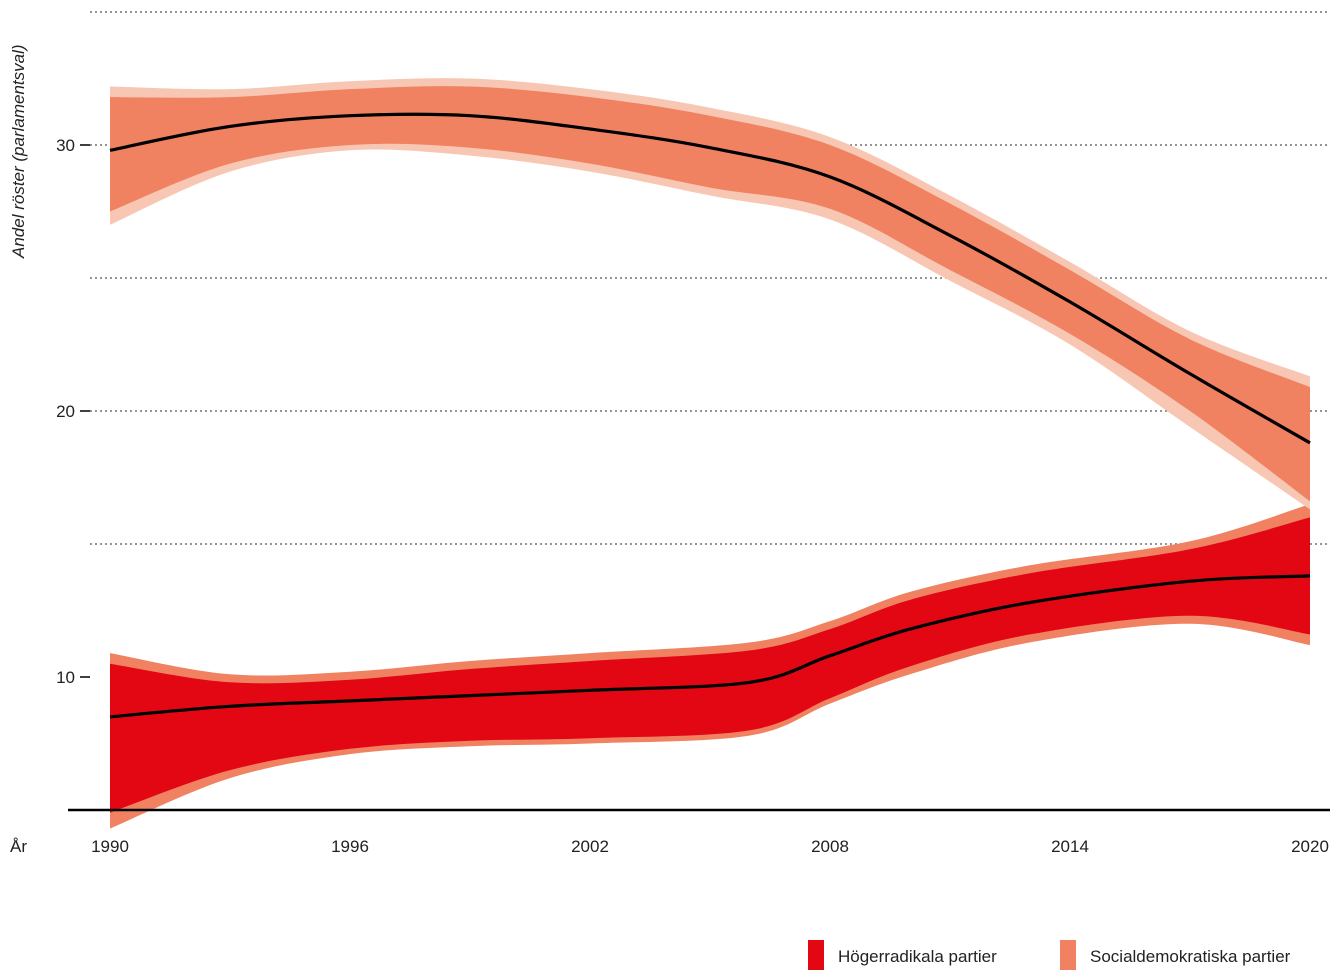  What do you see at coordinates (65, 411) in the screenshot?
I see `y-tick-label-20: 20` at bounding box center [65, 411].